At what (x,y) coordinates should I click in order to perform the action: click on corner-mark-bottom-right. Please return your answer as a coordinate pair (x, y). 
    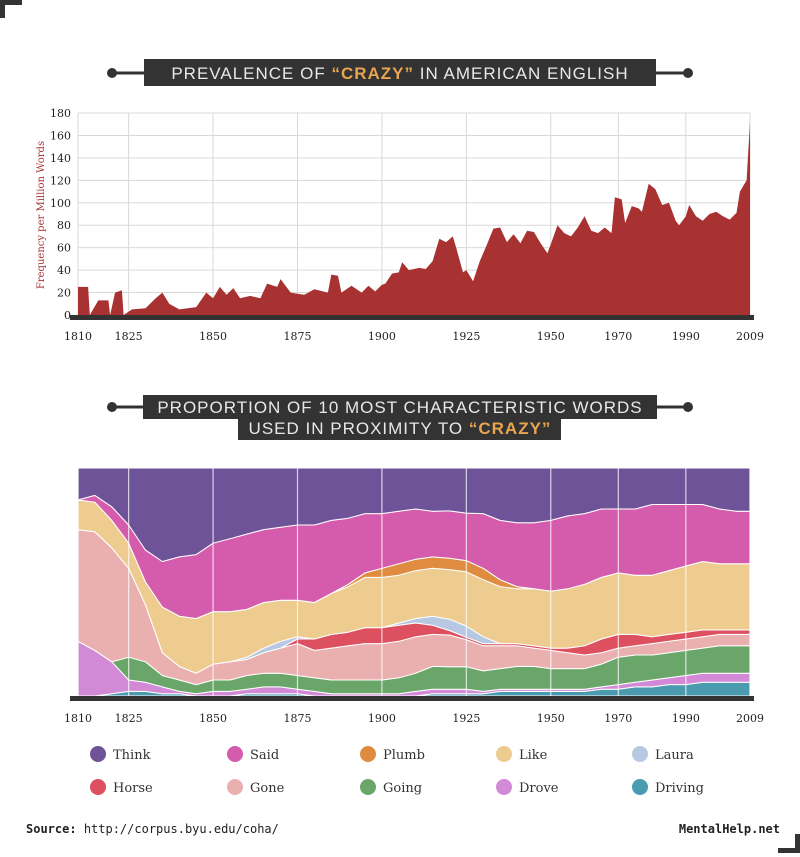
    Looking at the image, I should click on (789, 843).